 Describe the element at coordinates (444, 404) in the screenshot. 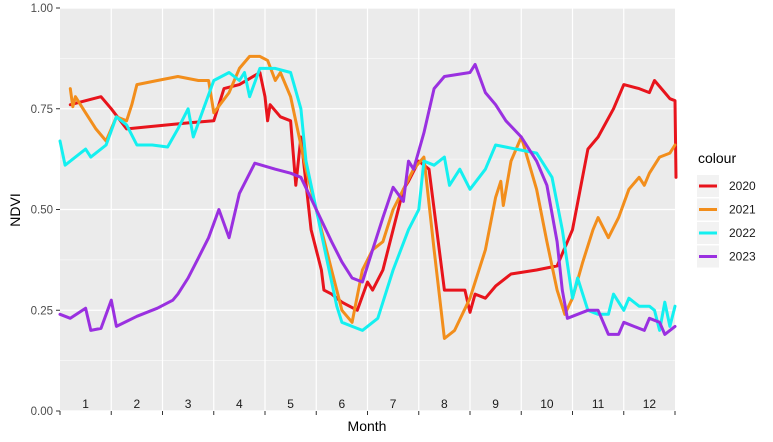

I see `month-label-8: 8` at that location.